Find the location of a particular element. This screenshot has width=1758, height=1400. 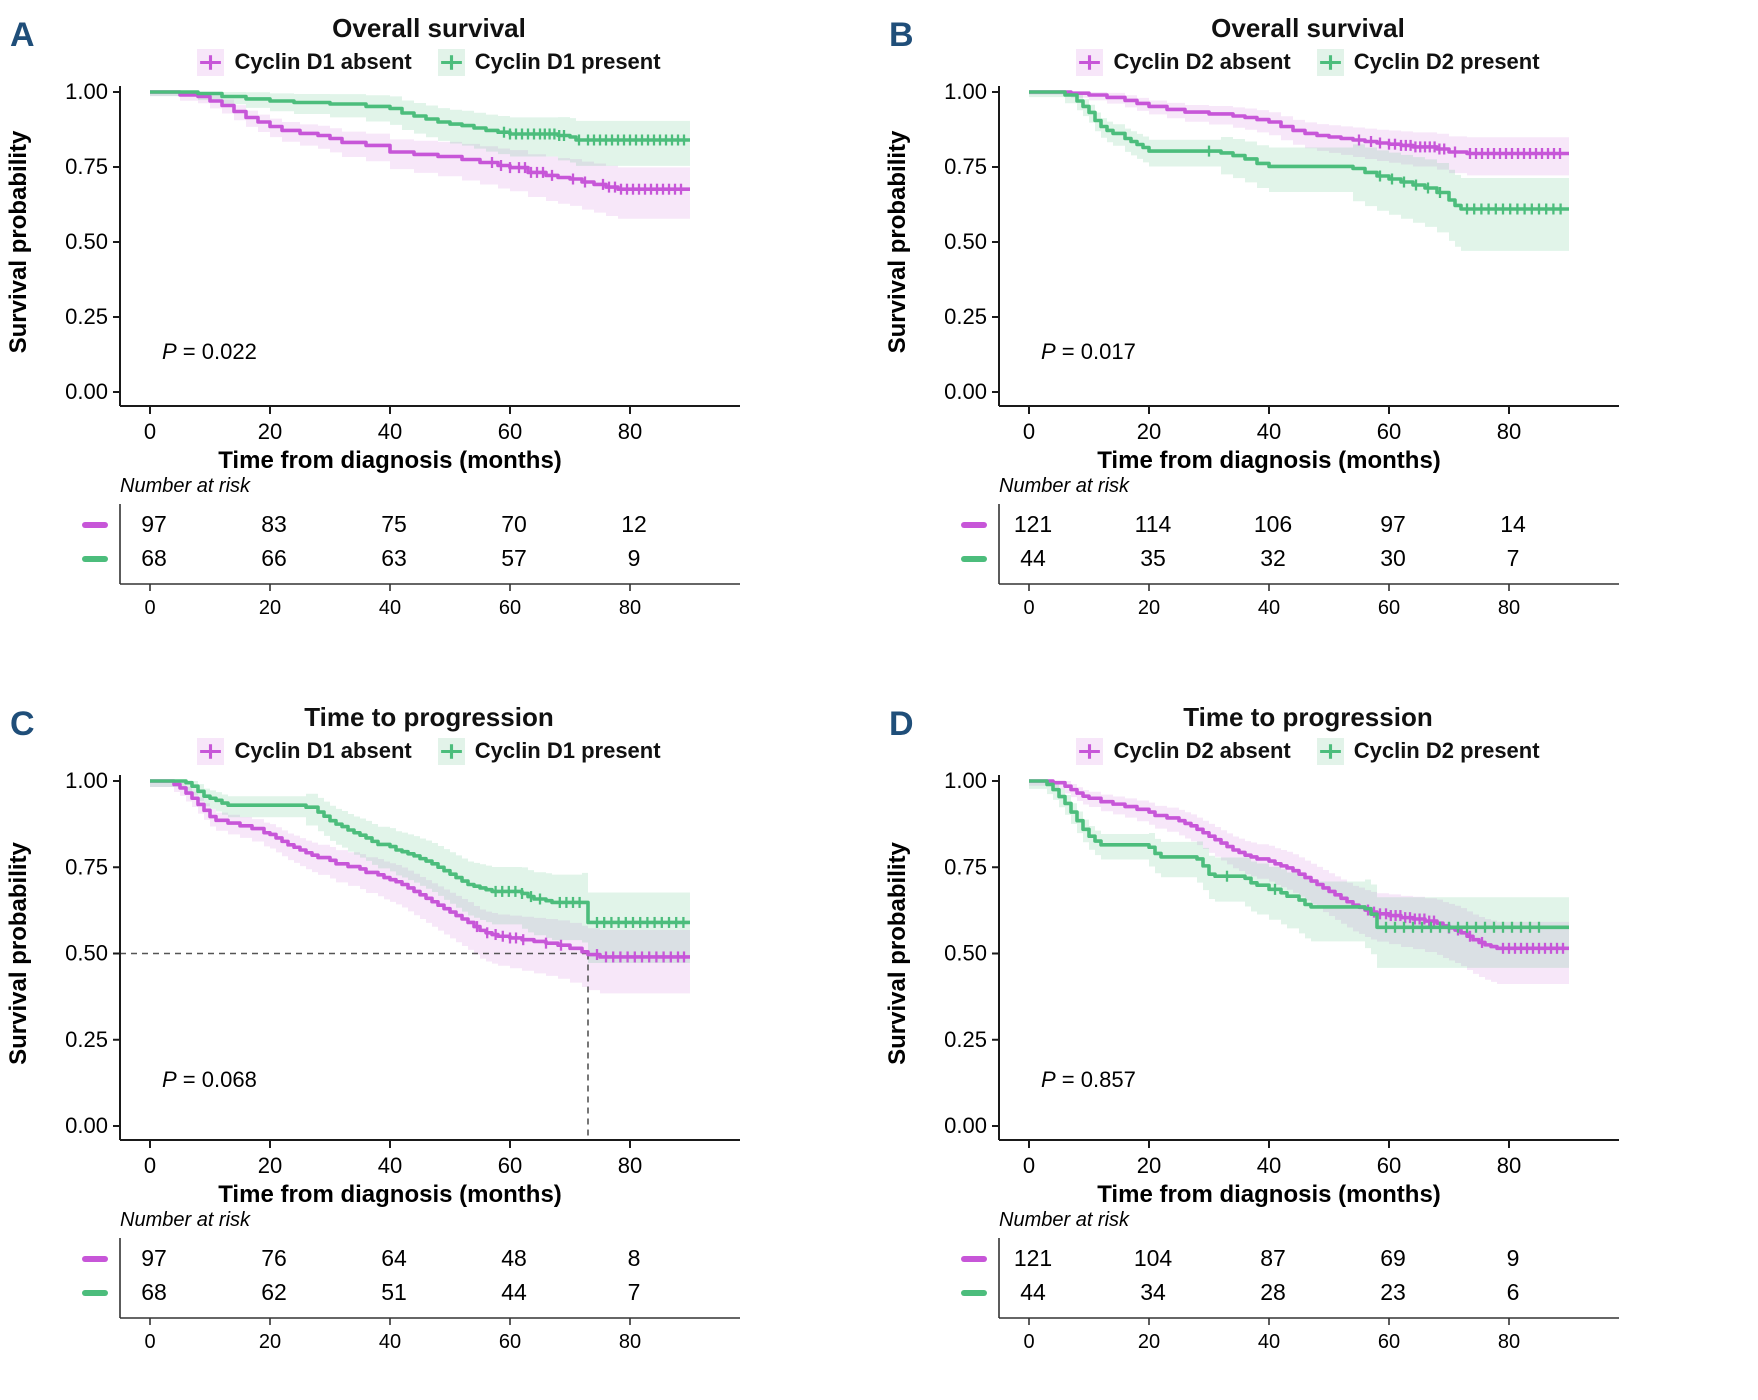

risk-count: 48 is located at coordinates (514, 1258).